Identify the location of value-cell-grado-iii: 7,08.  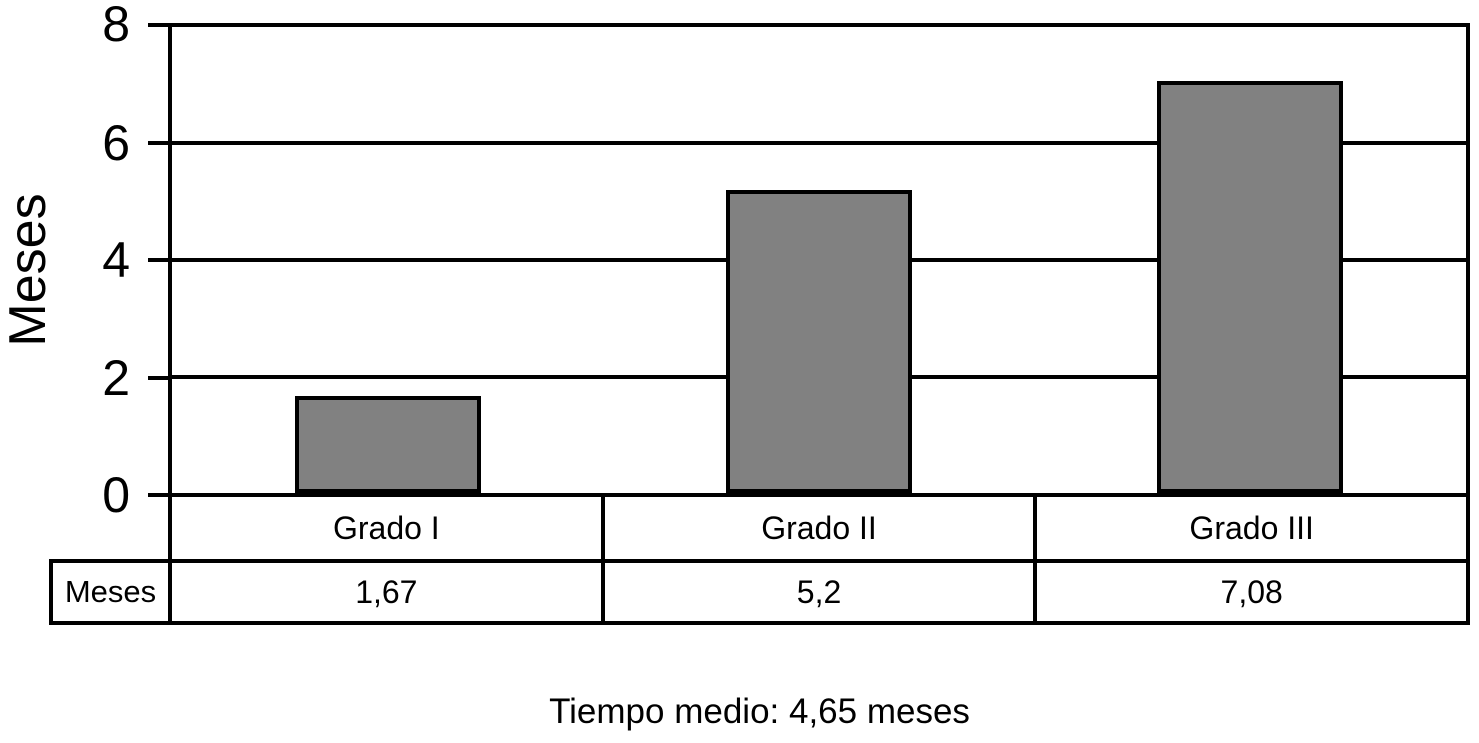
(1251, 592).